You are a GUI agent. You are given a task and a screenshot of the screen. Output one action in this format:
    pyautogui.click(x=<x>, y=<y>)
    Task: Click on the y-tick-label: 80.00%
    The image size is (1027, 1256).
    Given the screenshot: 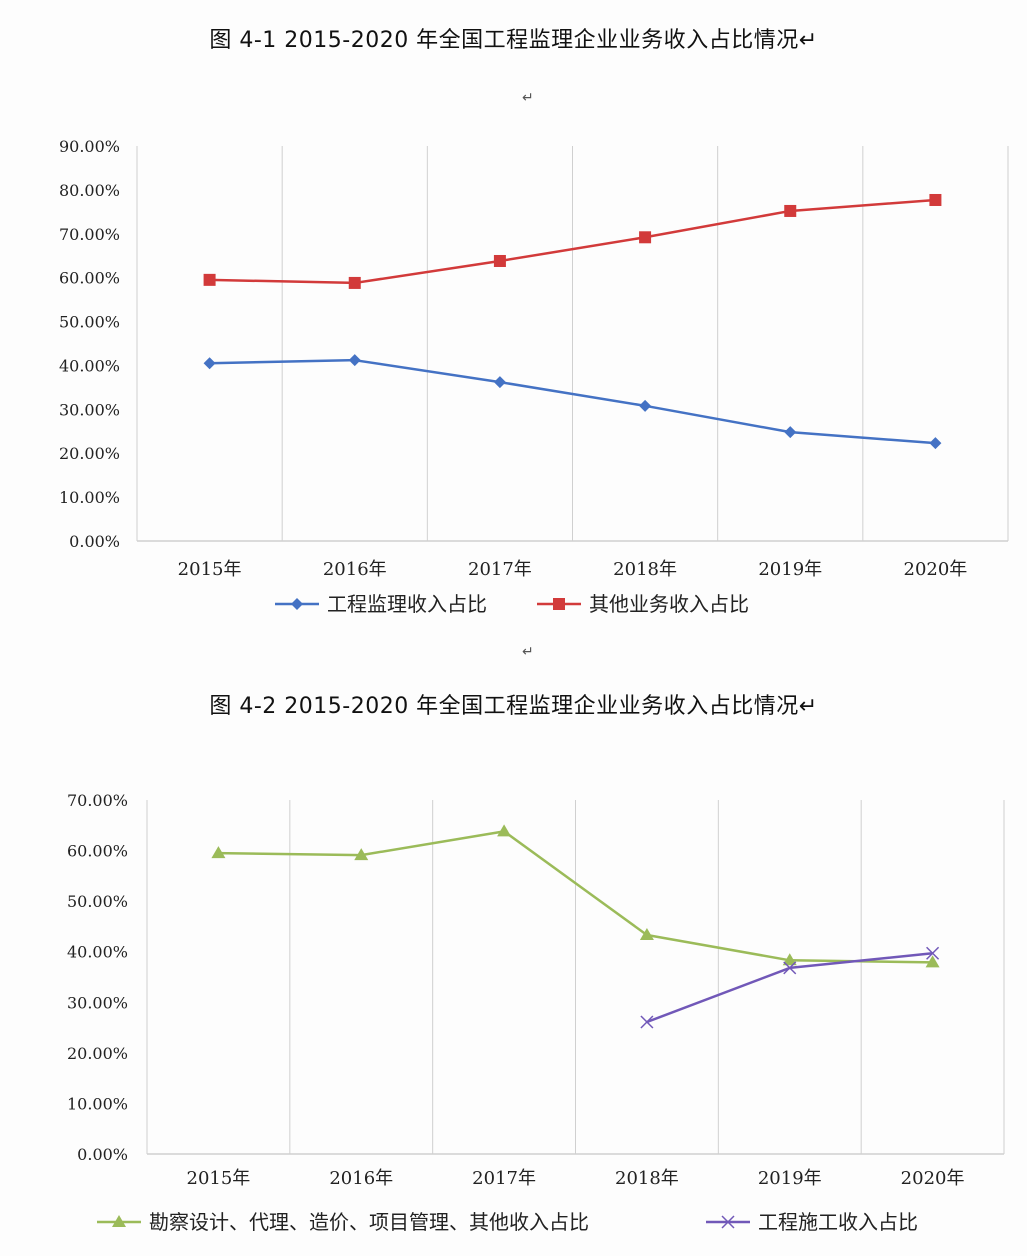 What is the action you would take?
    pyautogui.click(x=89, y=190)
    